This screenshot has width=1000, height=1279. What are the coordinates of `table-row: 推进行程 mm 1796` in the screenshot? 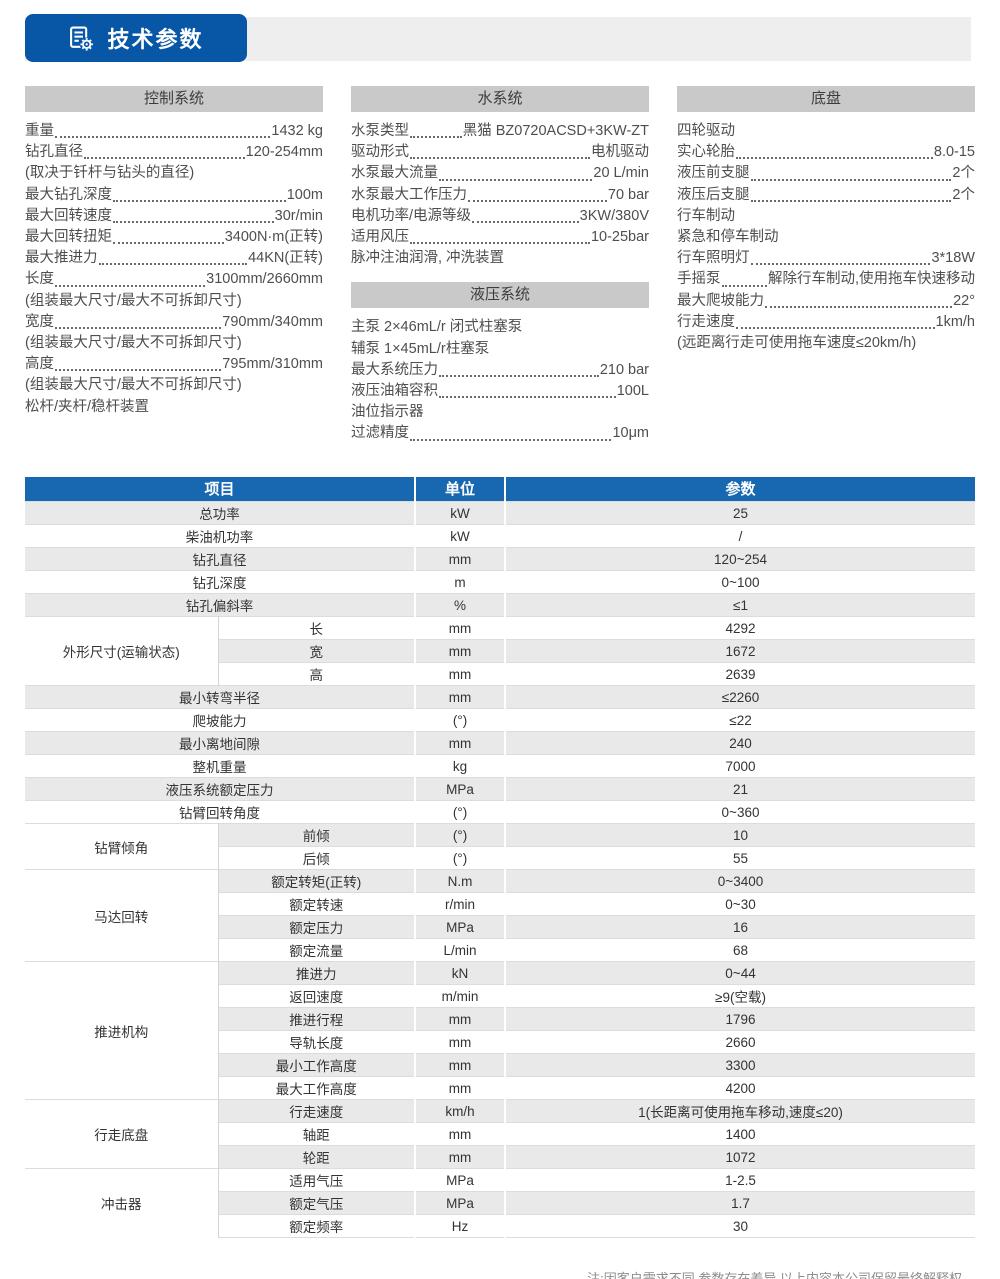 It's located at (500, 1019).